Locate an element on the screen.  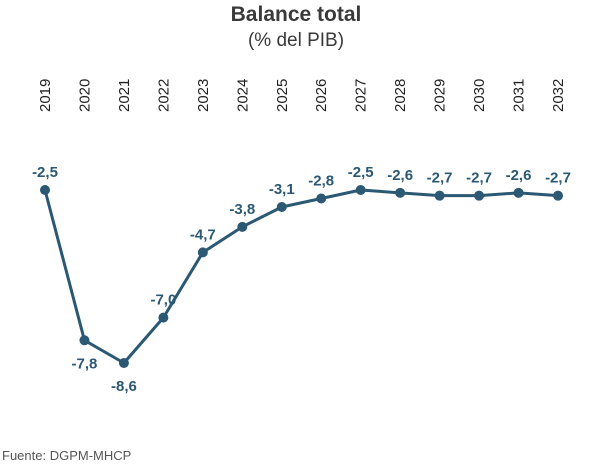
x-tick-label: 2030 is located at coordinates (479, 95).